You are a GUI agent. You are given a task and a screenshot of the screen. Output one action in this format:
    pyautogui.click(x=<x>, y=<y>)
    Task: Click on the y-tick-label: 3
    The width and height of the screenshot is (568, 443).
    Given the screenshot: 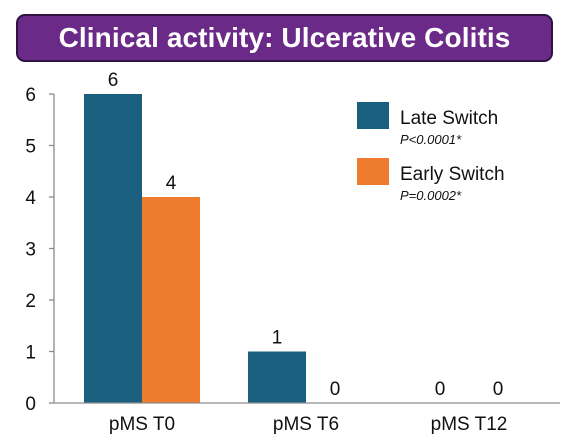 What is the action you would take?
    pyautogui.click(x=30, y=250)
    